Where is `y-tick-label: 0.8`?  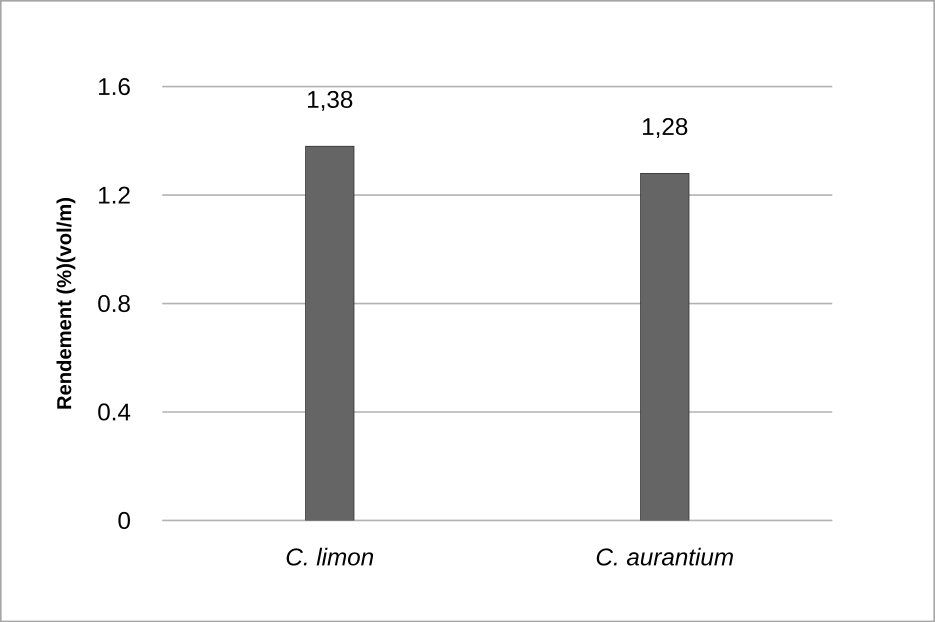 y-tick-label: 0.8 is located at coordinates (114, 303).